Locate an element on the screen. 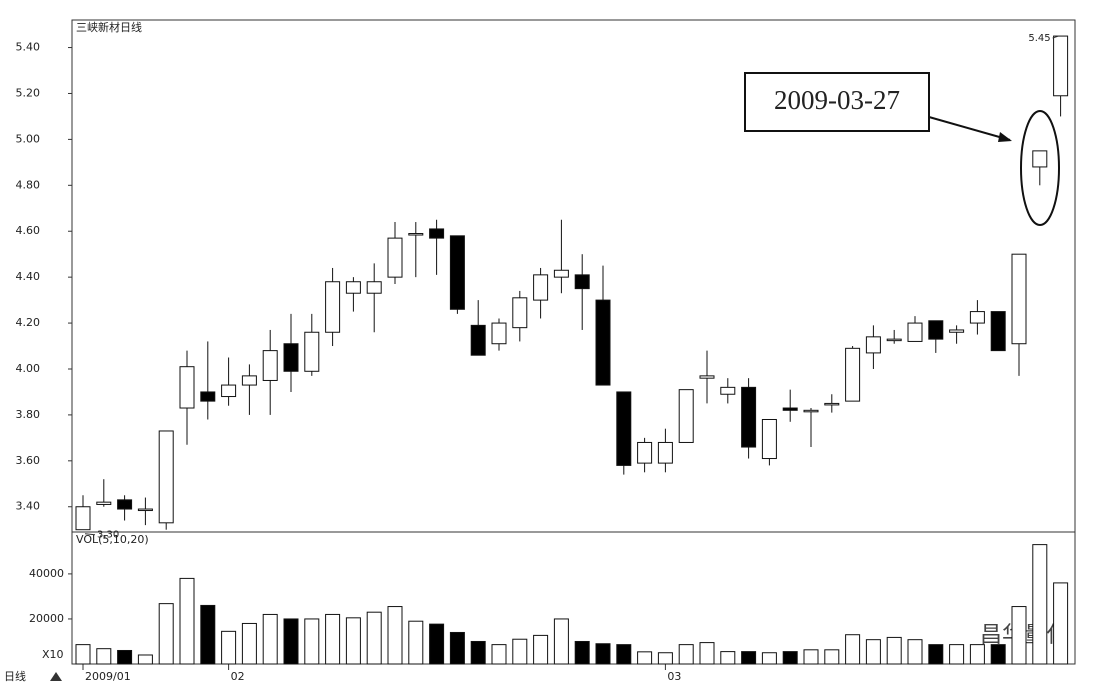  annotation-ellipse is located at coordinates (1040, 168).